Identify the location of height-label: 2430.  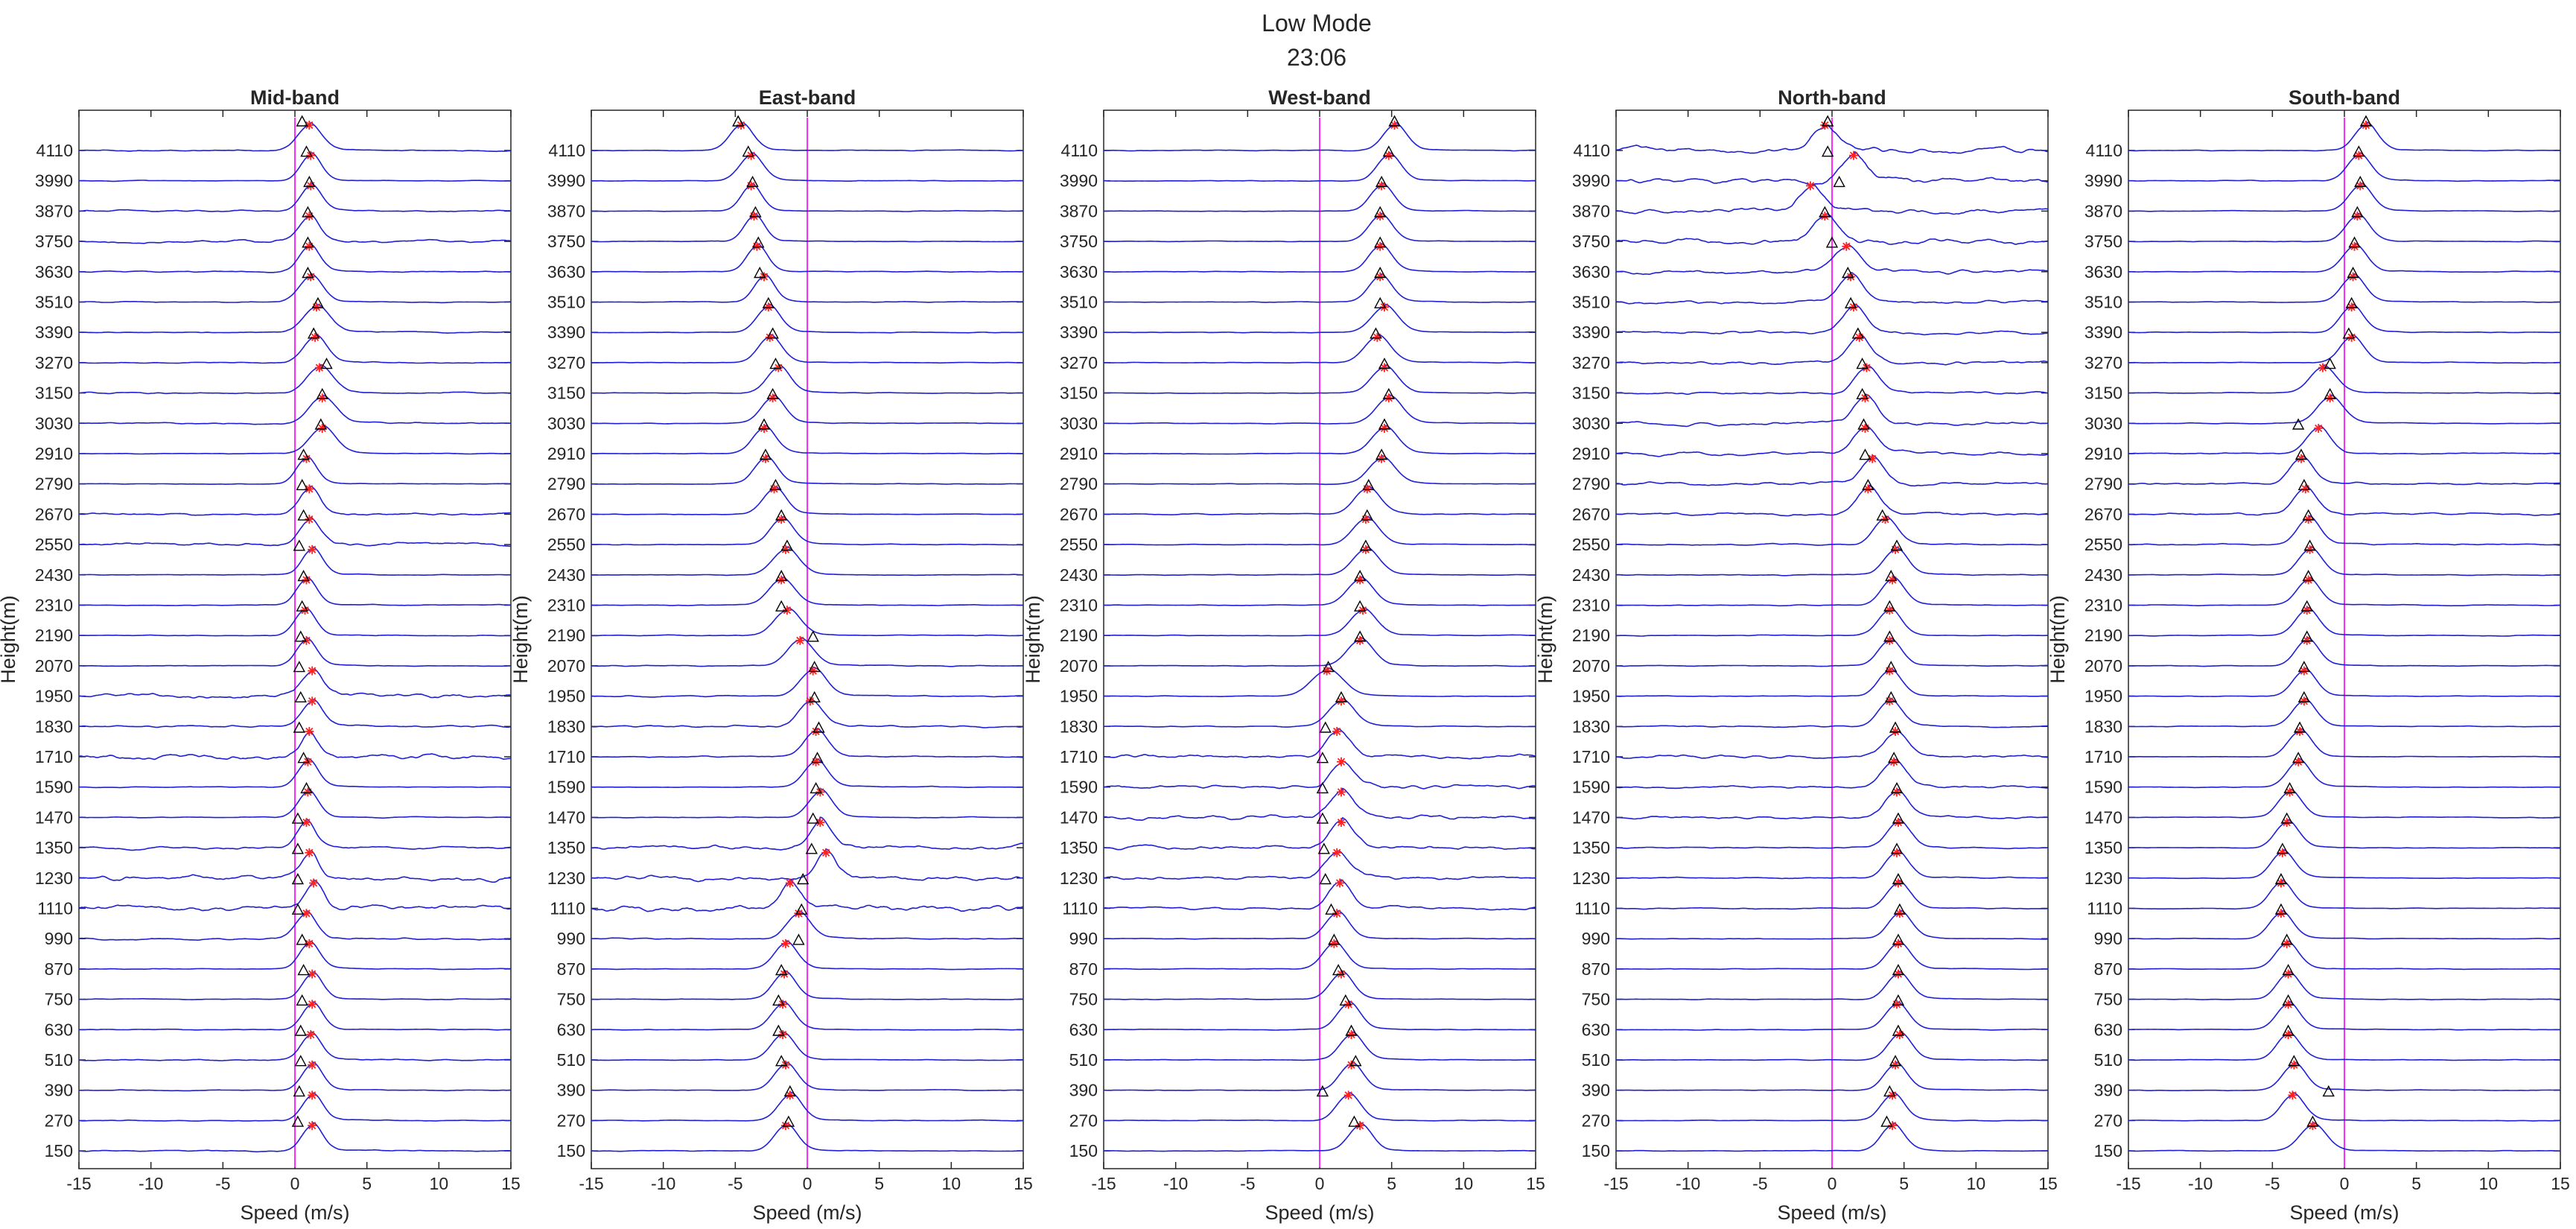
(2103, 575).